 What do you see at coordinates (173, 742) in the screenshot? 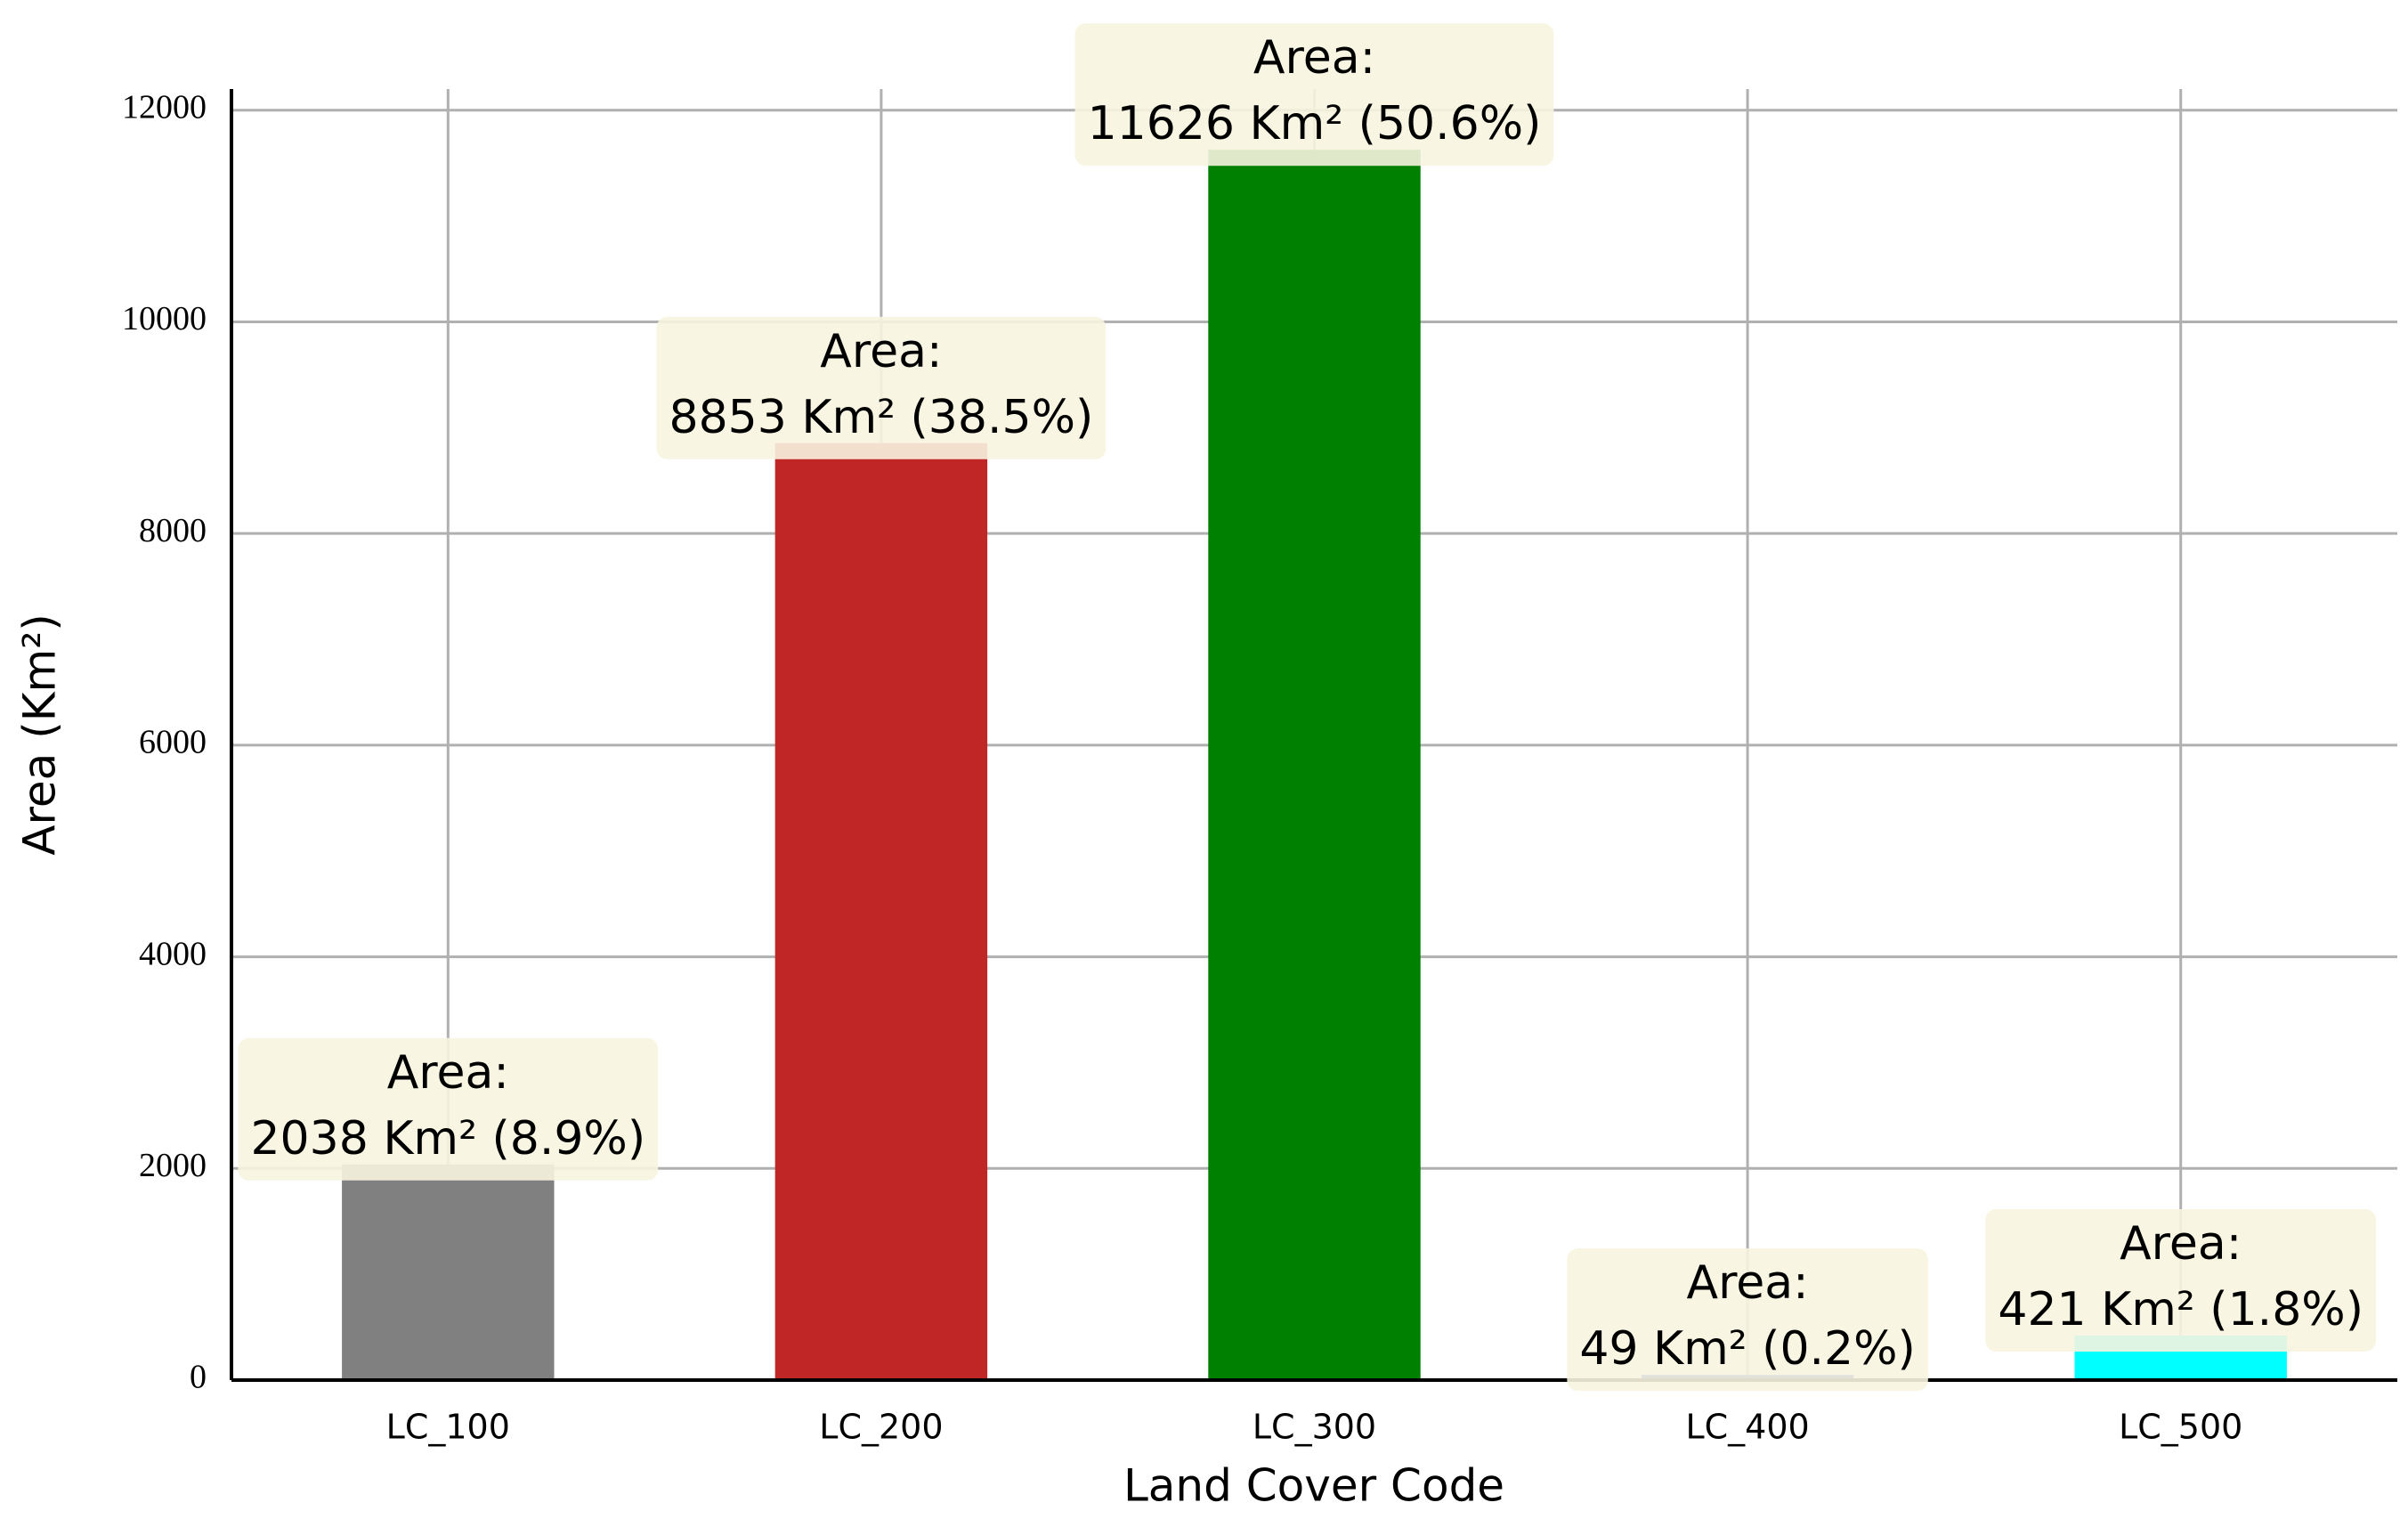
I see `y-tick-label: 6000` at bounding box center [173, 742].